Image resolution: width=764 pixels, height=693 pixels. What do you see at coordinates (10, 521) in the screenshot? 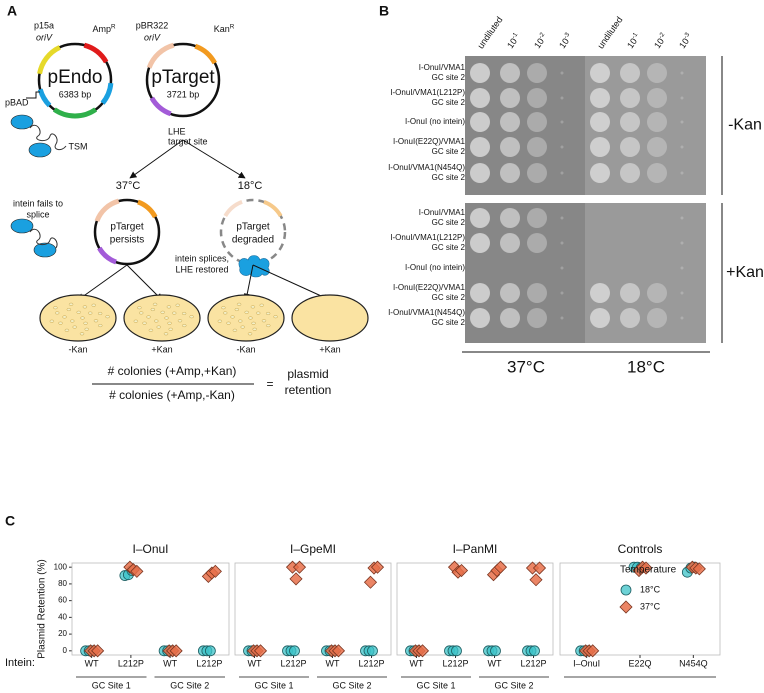
I see `panel-label: C` at bounding box center [10, 521].